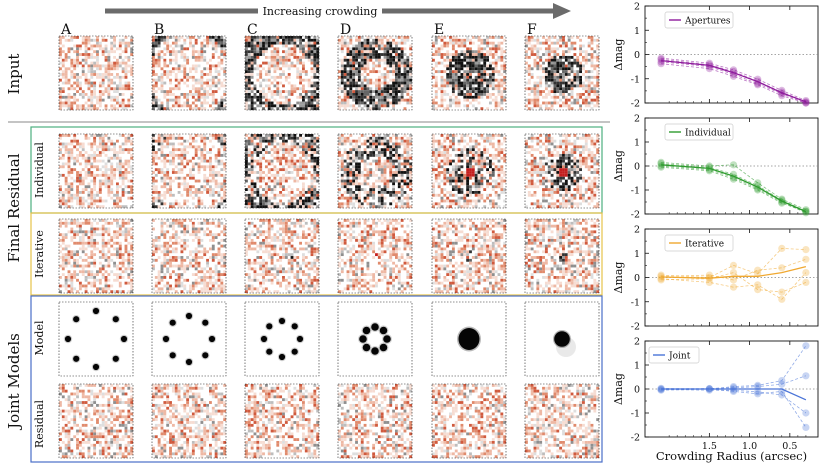 The width and height of the screenshot is (830, 467). I want to click on chart-panel-iterative: -2 -1 0 1 2 Δmag Iterative, so click(715, 279).